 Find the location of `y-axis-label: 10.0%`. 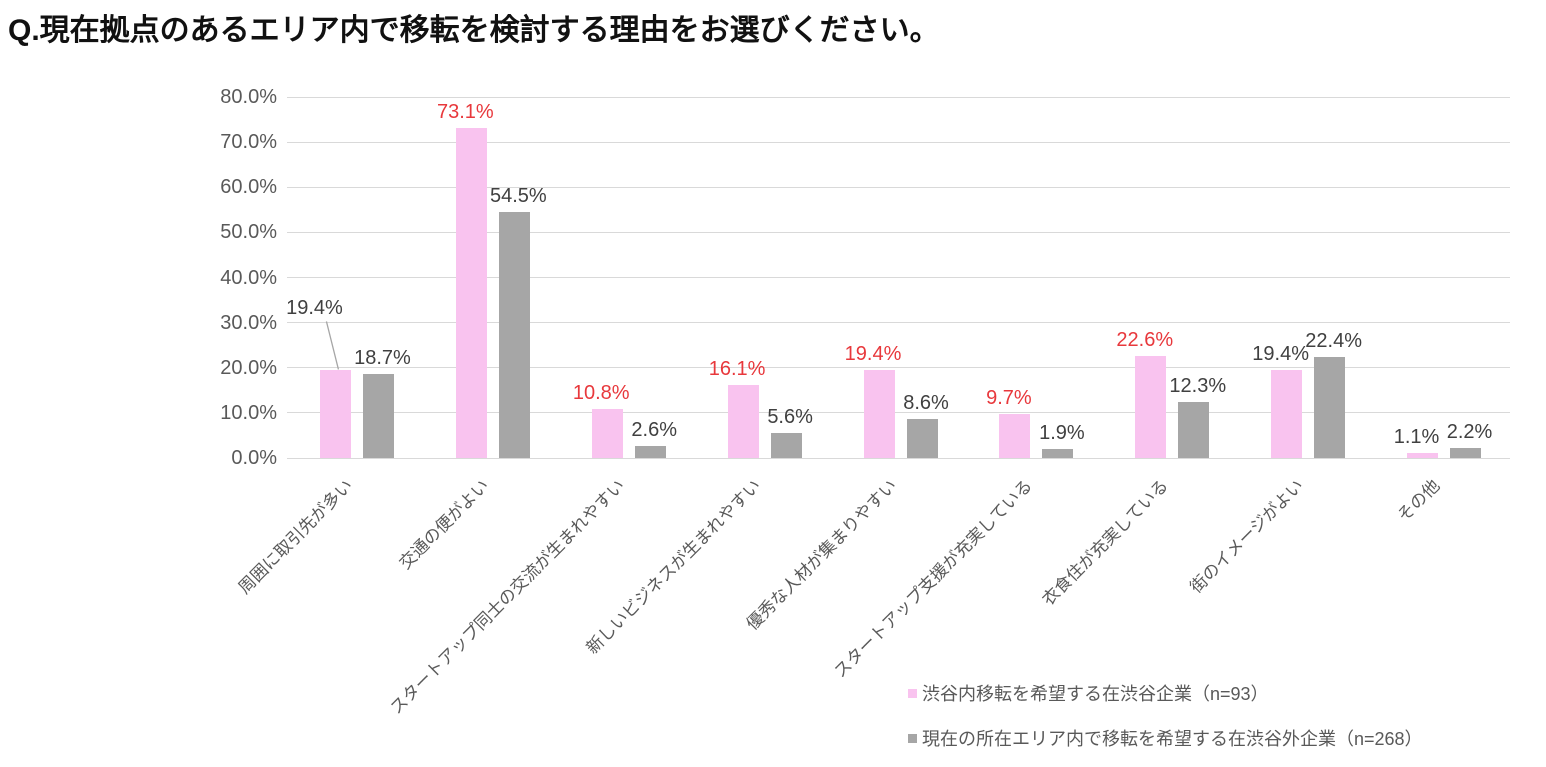

y-axis-label: 10.0% is located at coordinates (248, 412).